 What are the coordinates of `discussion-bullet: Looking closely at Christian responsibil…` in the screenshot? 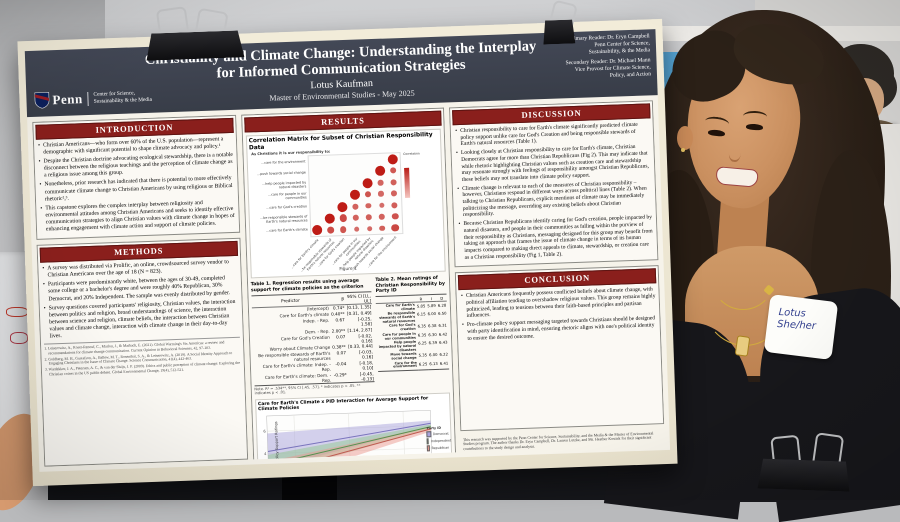 It's located at (553, 163).